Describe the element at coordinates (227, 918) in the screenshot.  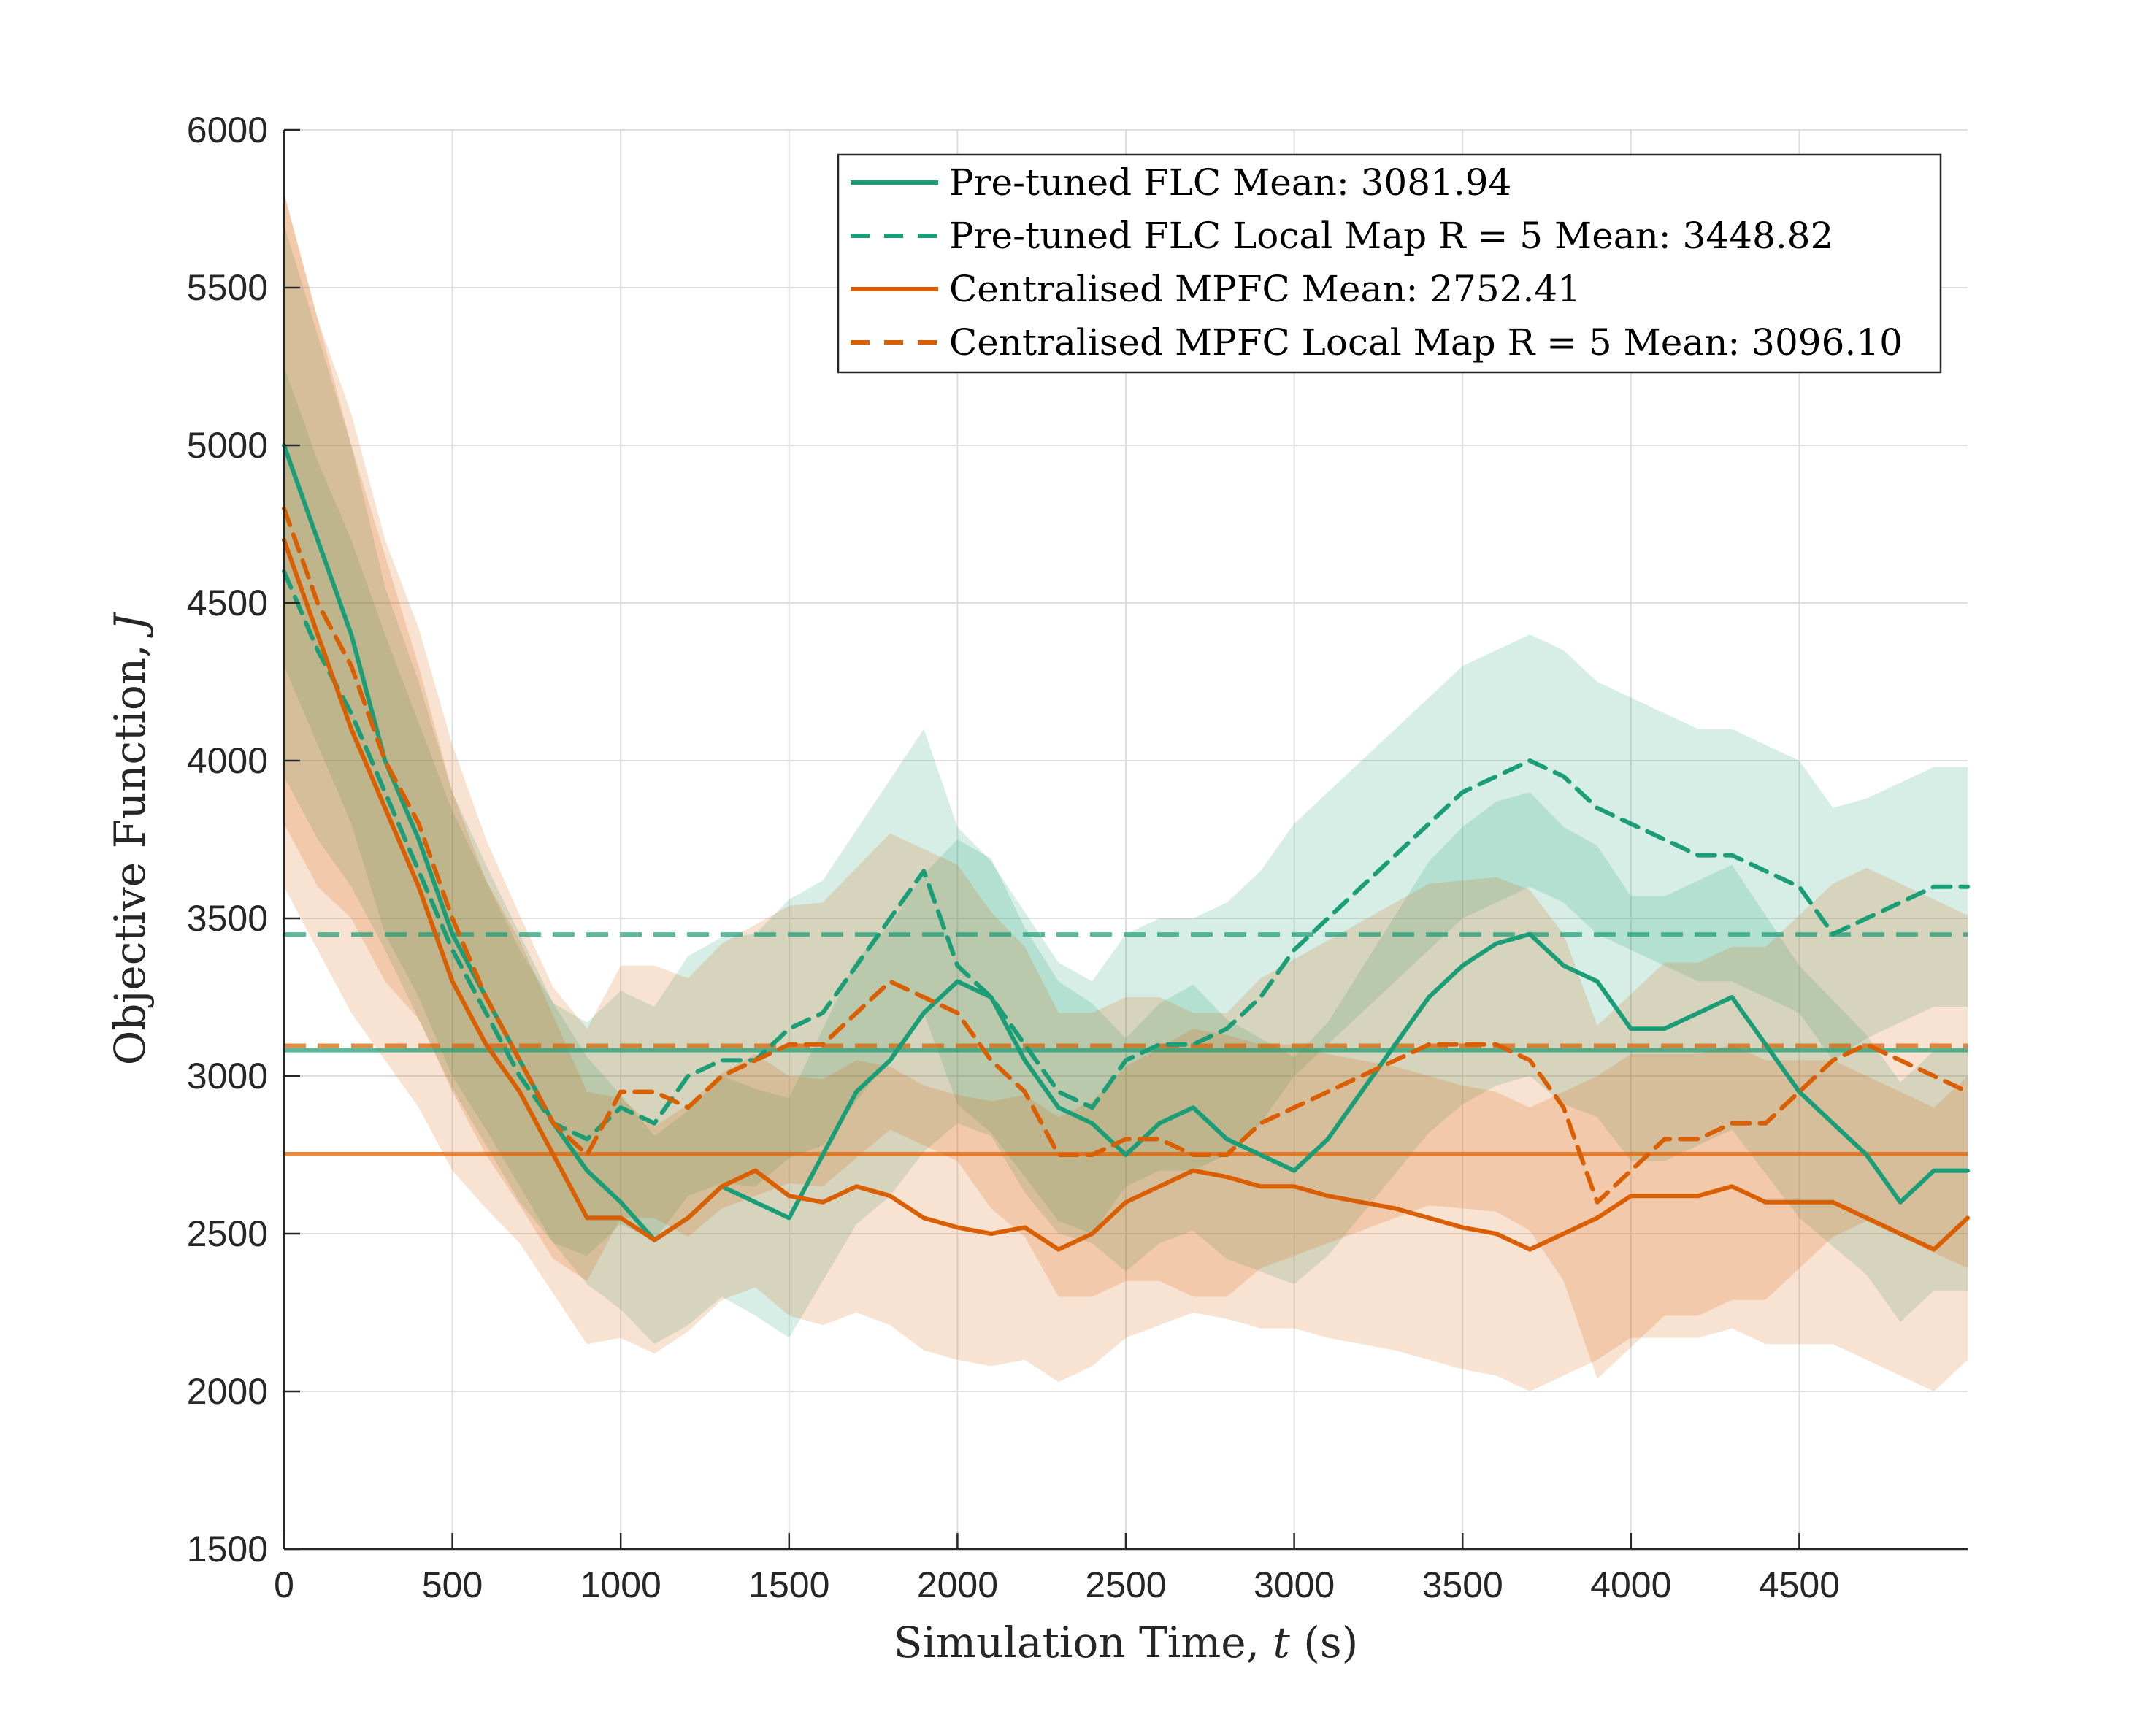
I see `y-tick-label: 3500` at that location.